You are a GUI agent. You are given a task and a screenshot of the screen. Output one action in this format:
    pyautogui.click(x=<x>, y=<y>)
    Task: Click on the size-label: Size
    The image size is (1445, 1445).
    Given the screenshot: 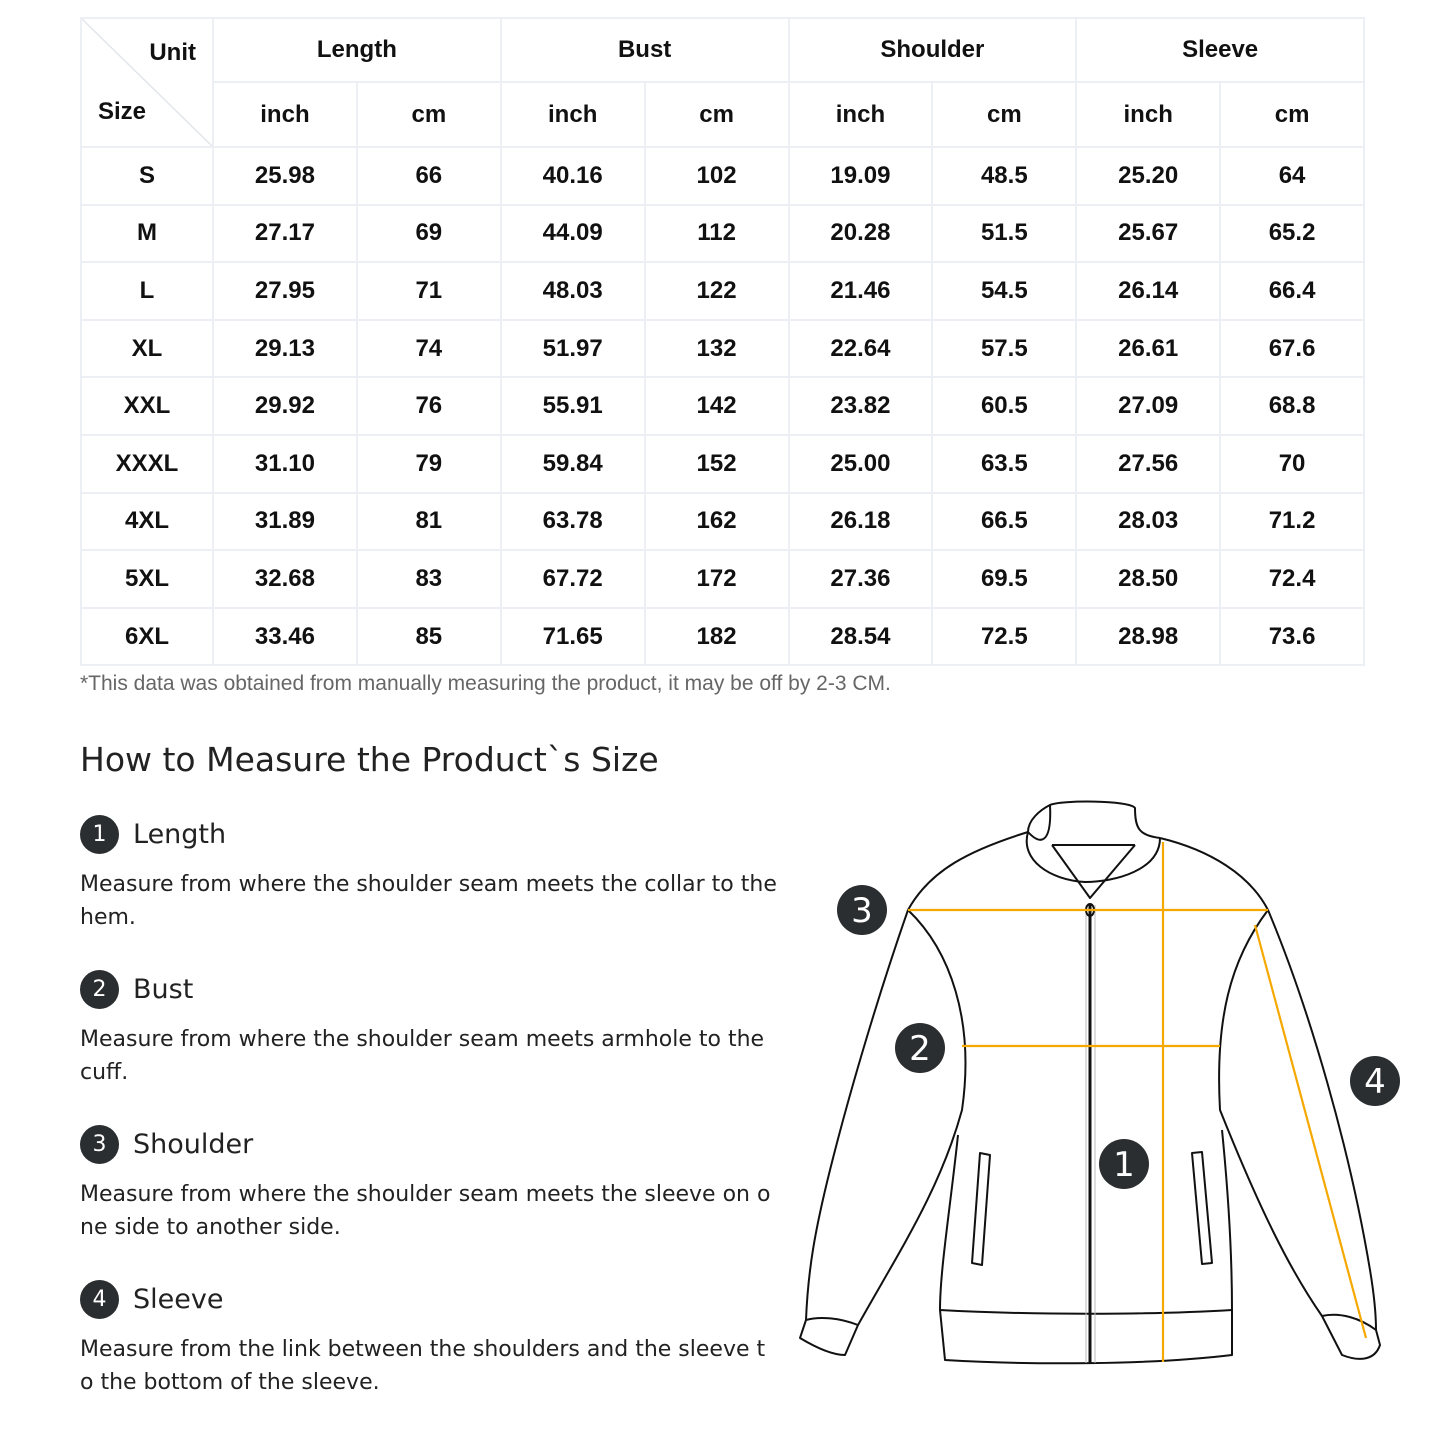 What is the action you would take?
    pyautogui.click(x=122, y=111)
    